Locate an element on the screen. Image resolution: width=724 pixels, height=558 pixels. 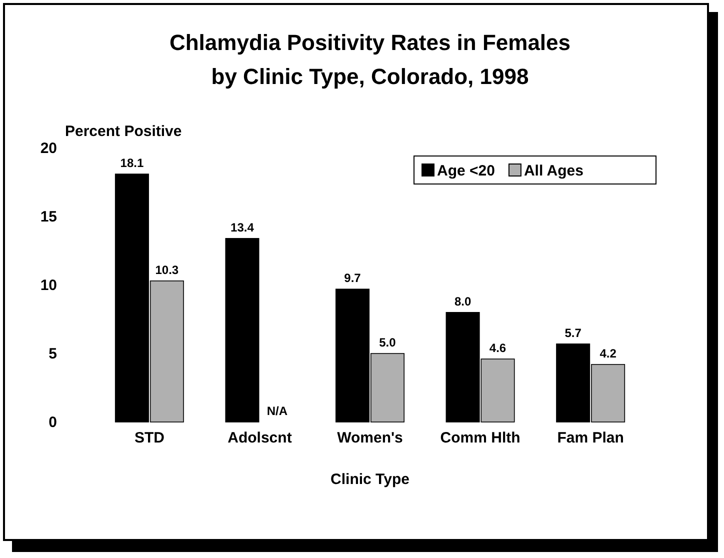
x-tick-label: Comm Hlth is located at coordinates (480, 438).